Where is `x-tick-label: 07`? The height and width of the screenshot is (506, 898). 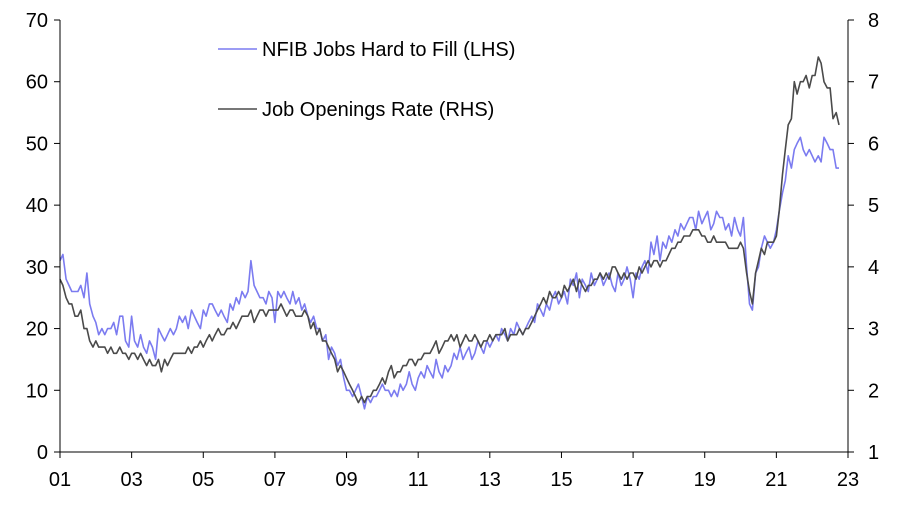
x-tick-label: 07 is located at coordinates (275, 480).